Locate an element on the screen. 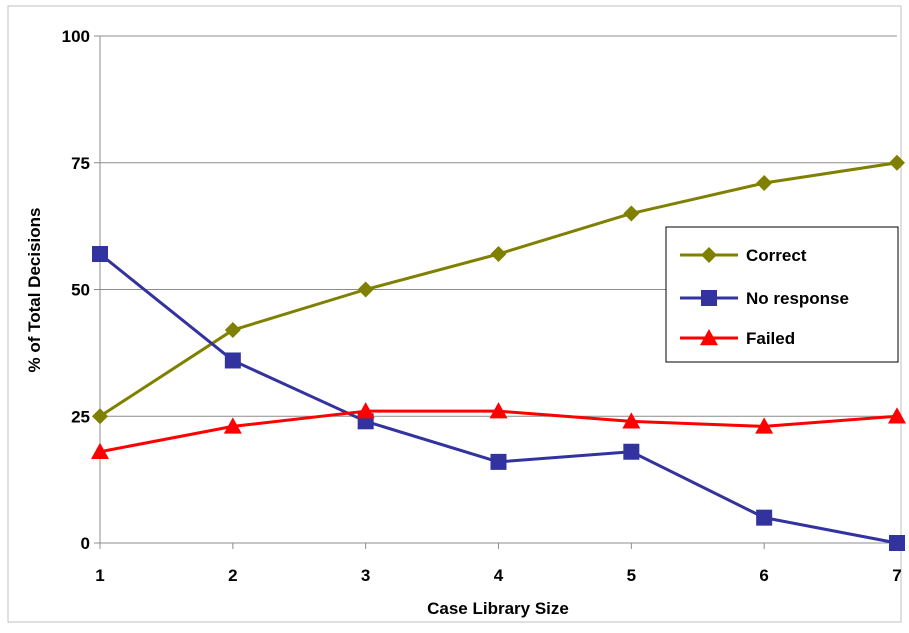 This screenshot has height=633, width=909. legend-item-correct: Correct is located at coordinates (743, 255).